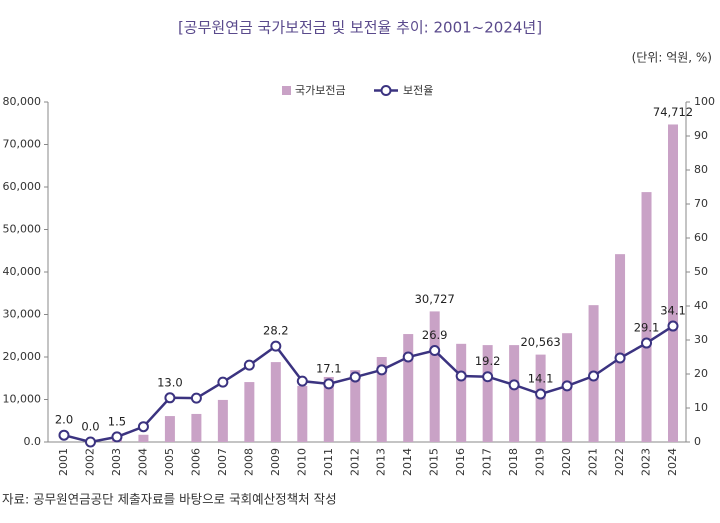 Image resolution: width=720 pixels, height=523 pixels. Describe the element at coordinates (22, 356) in the screenshot. I see `y-tick-label: 20,000` at that location.